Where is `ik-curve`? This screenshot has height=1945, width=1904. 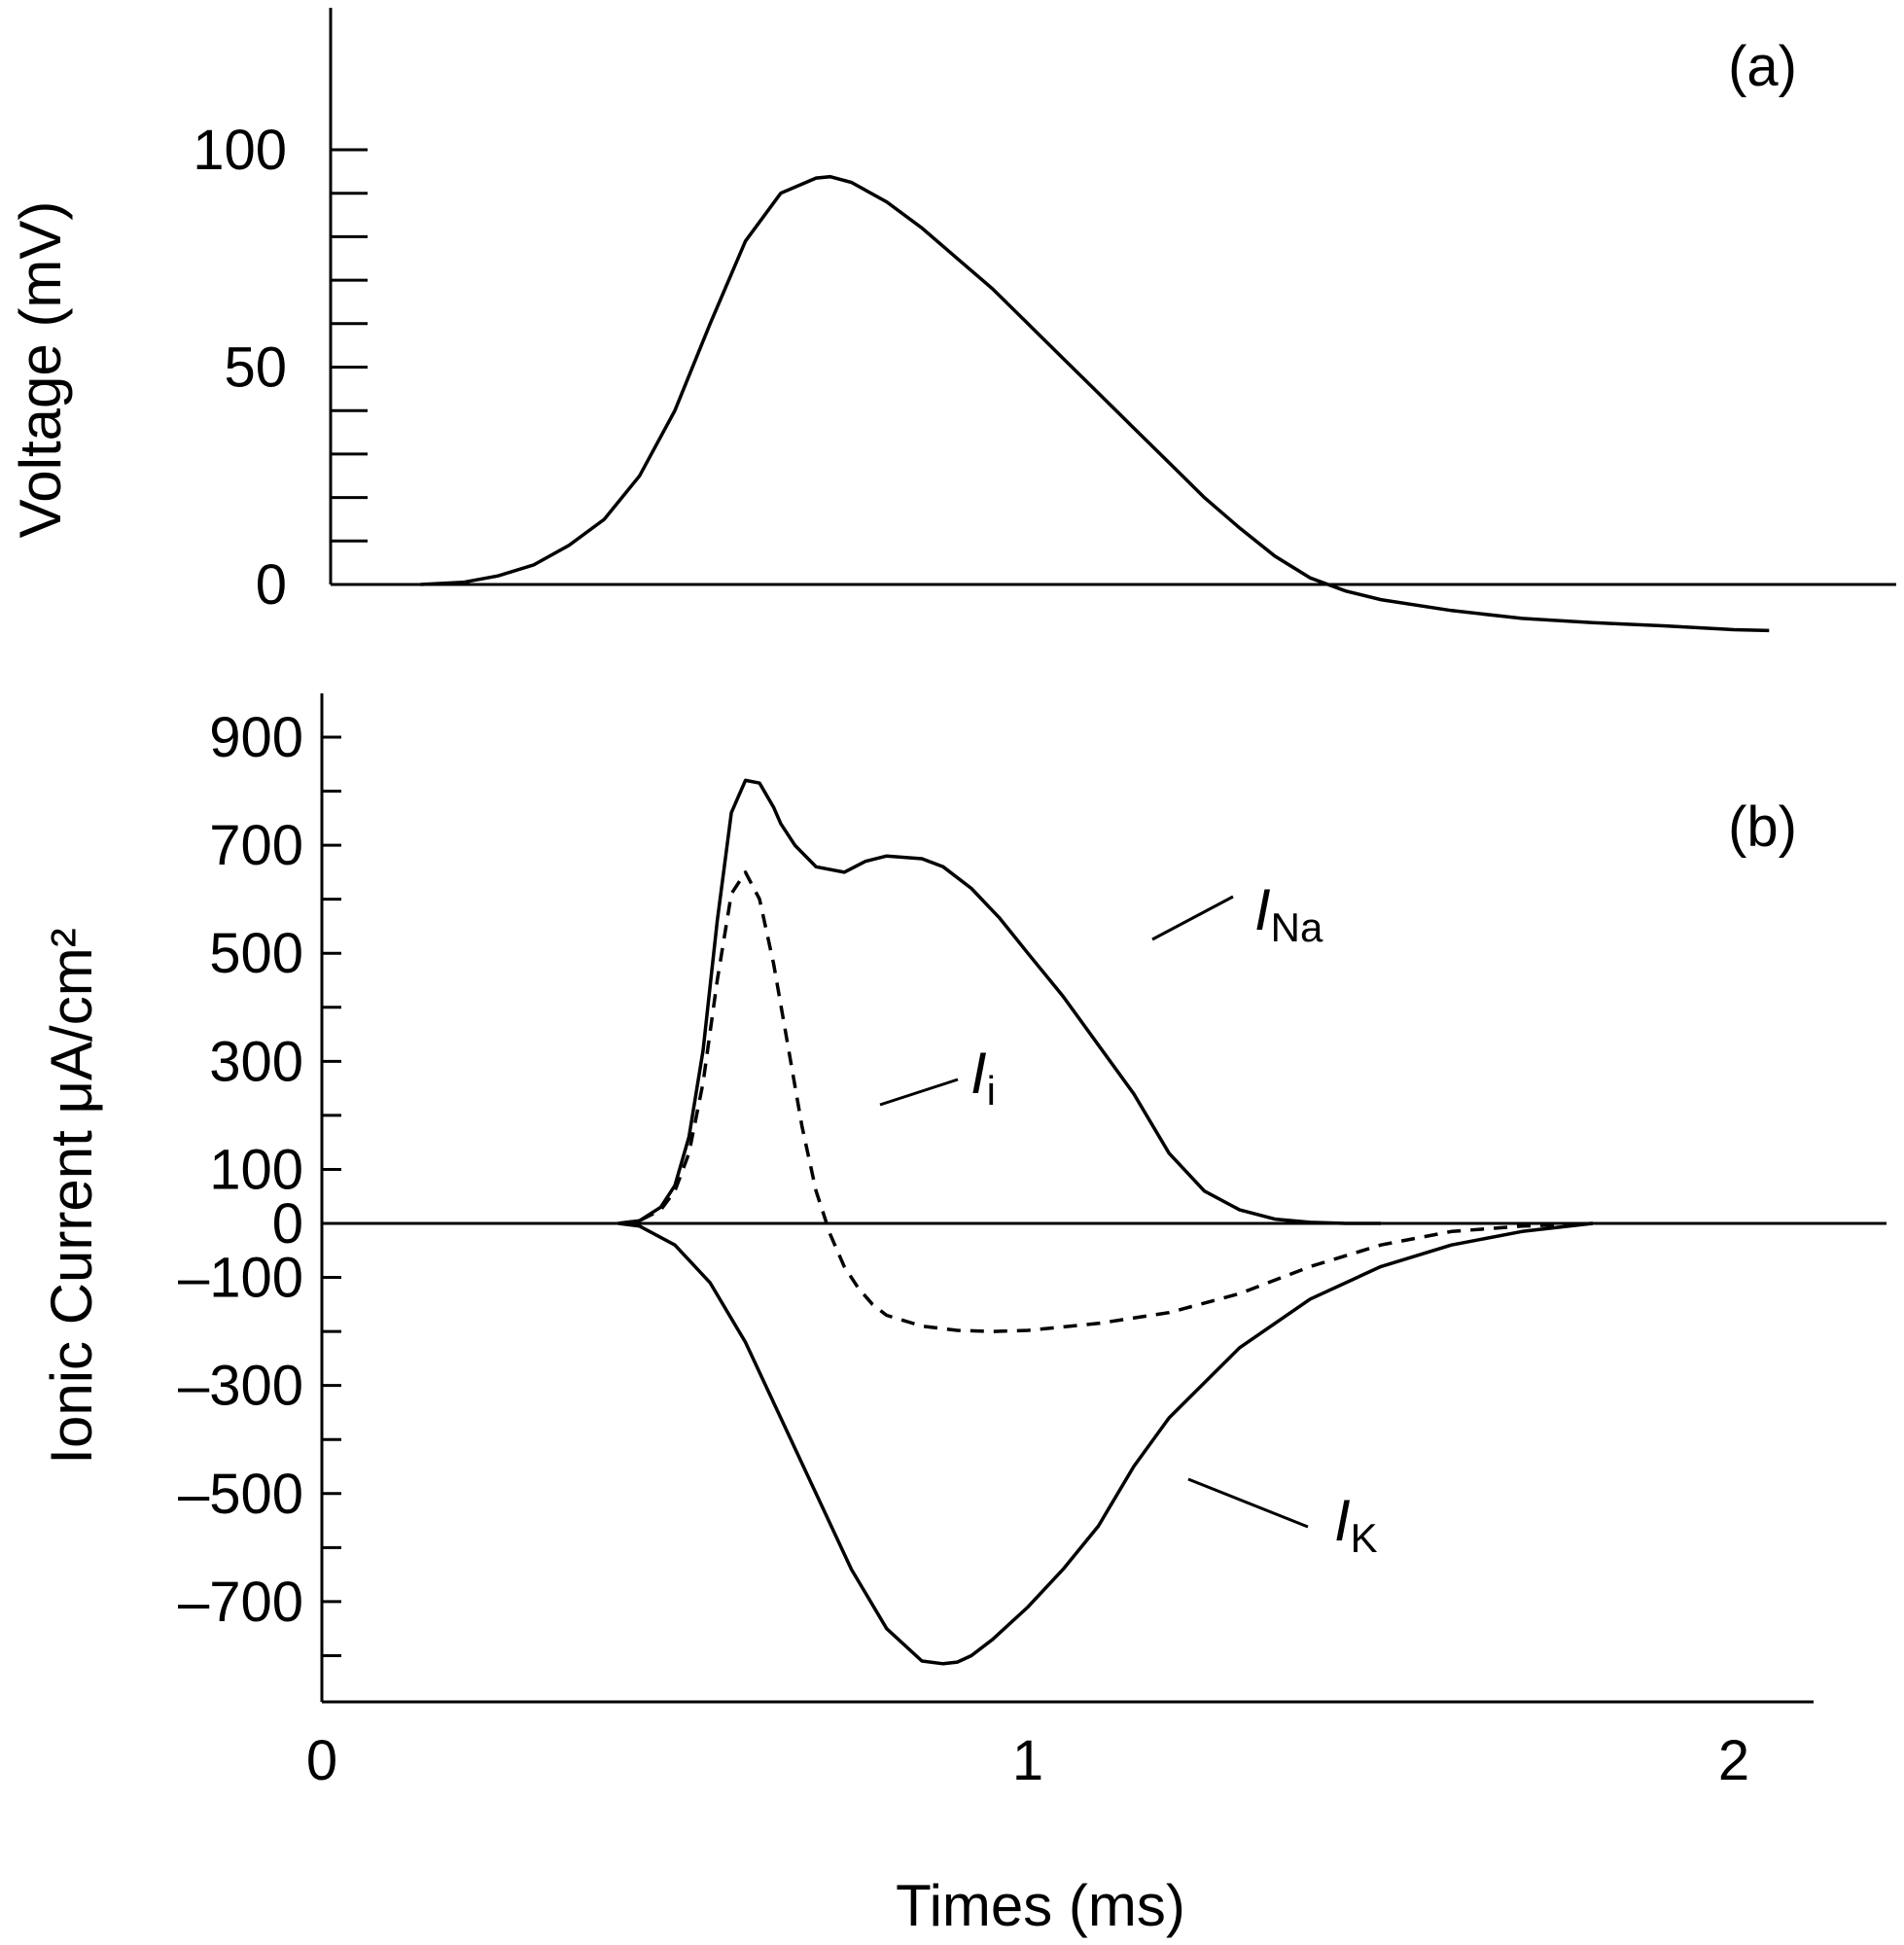 ik-curve is located at coordinates (1105, 1443).